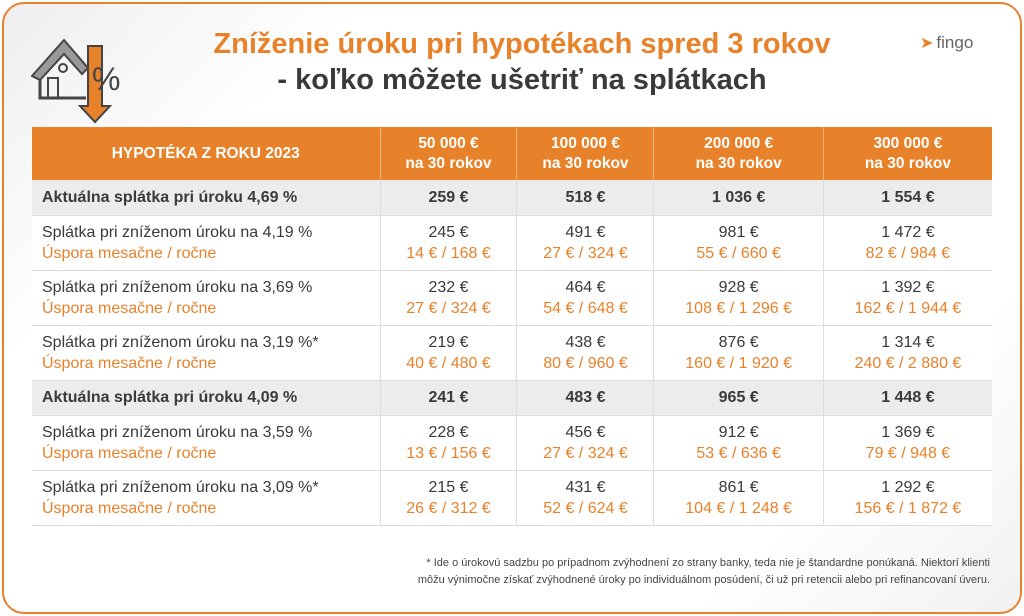 This screenshot has width=1024, height=616. Describe the element at coordinates (739, 508) in the screenshot. I see `savings-value: 104 € / 1 248 €` at that location.